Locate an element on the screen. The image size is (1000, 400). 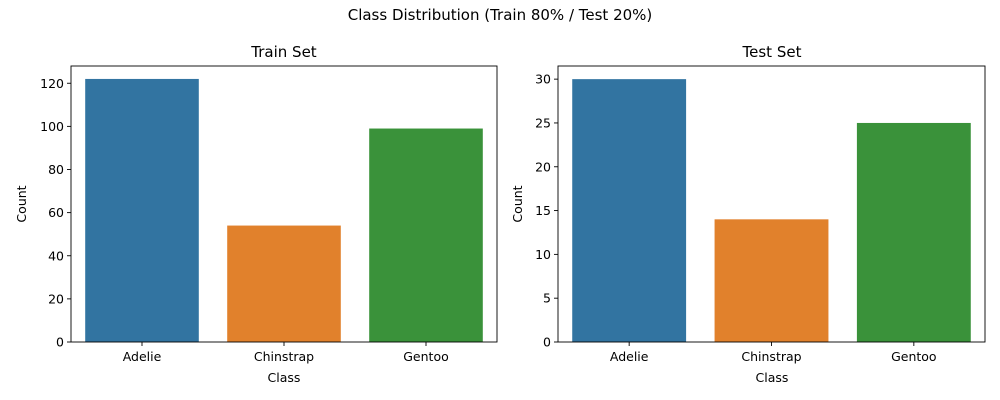
test-x-tick-label: Chinstrap is located at coordinates (771, 356).